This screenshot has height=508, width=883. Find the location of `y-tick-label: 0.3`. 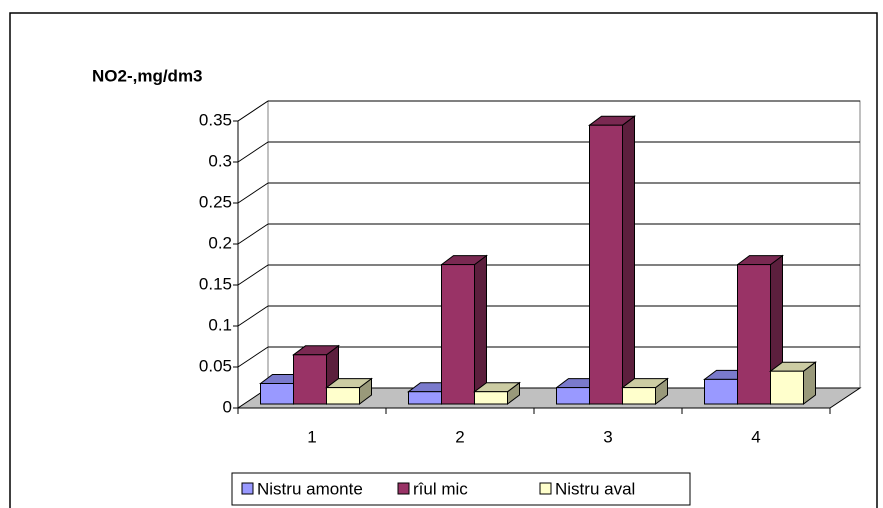

y-tick-label: 0.3 is located at coordinates (220, 160).